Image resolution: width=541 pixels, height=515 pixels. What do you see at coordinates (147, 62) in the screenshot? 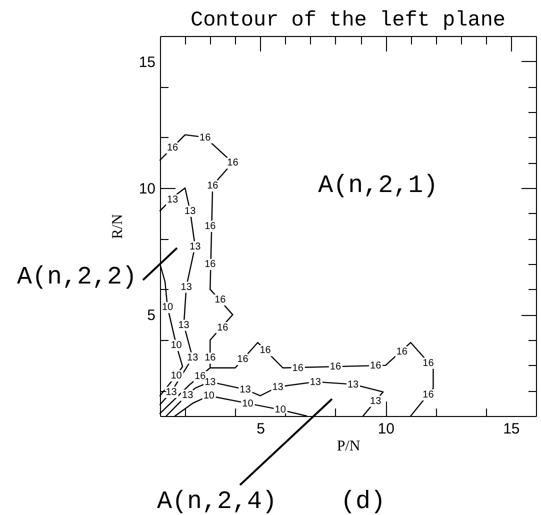
I see `y-tick-label: 15` at bounding box center [147, 62].